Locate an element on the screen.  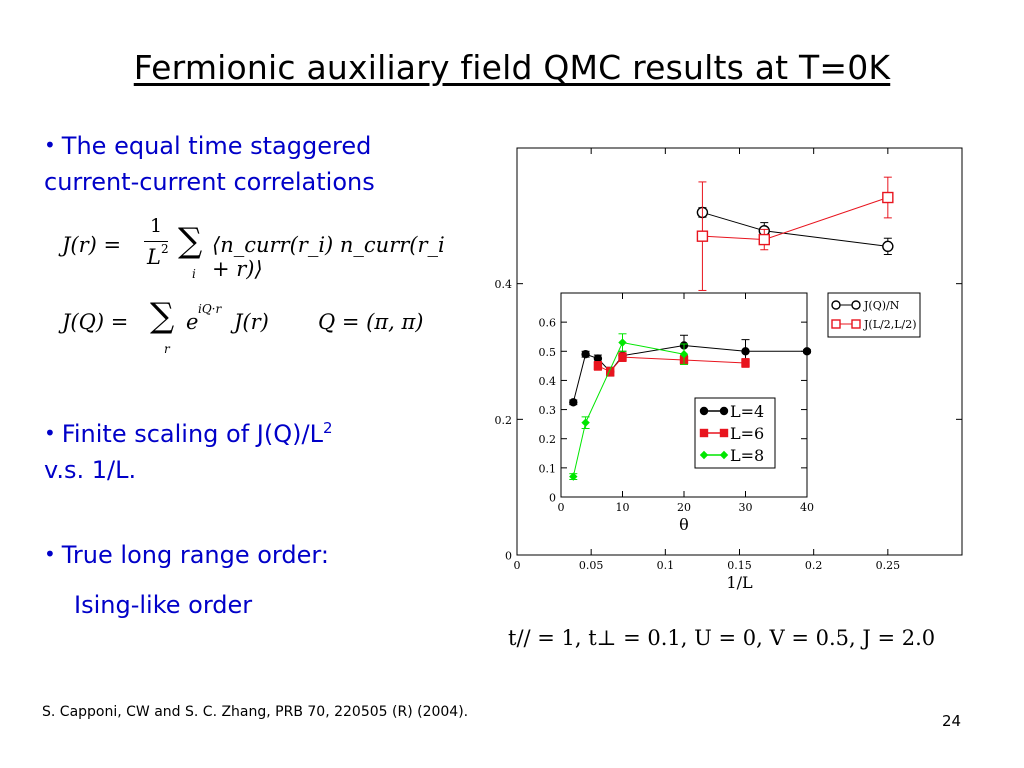
bullet-long-range-order: • True long range order: Ising-like order is located at coordinates (186, 579).